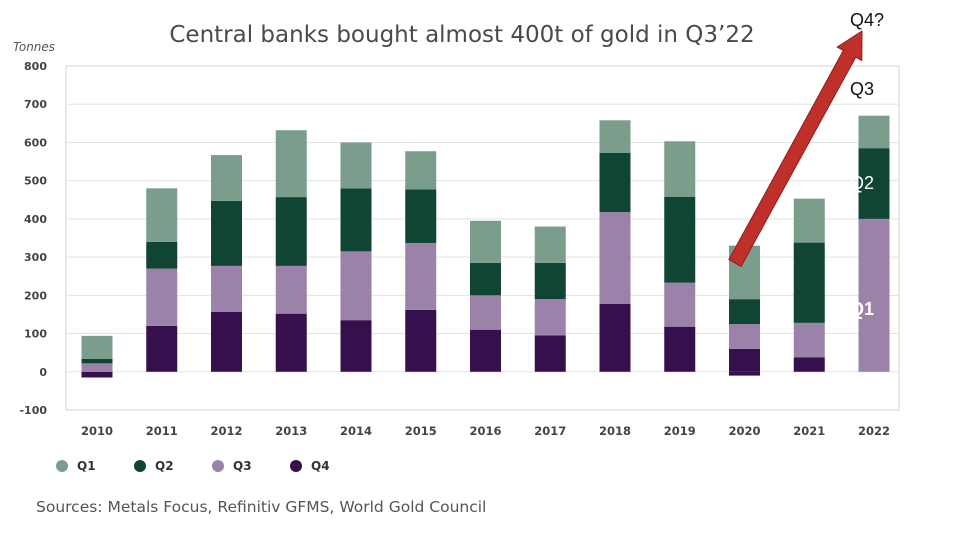 The height and width of the screenshot is (535, 965). What do you see at coordinates (35, 295) in the screenshot?
I see `y-tick-label: 200` at bounding box center [35, 295].